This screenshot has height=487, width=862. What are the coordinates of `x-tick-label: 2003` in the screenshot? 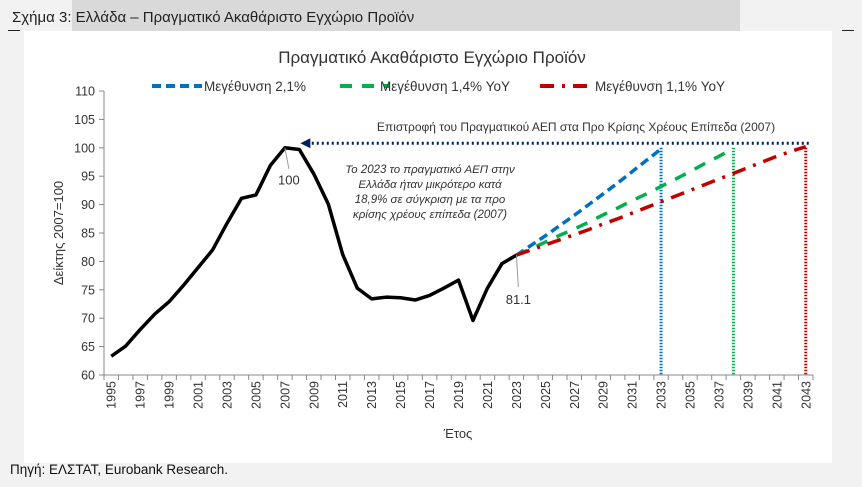 It's located at (227, 395).